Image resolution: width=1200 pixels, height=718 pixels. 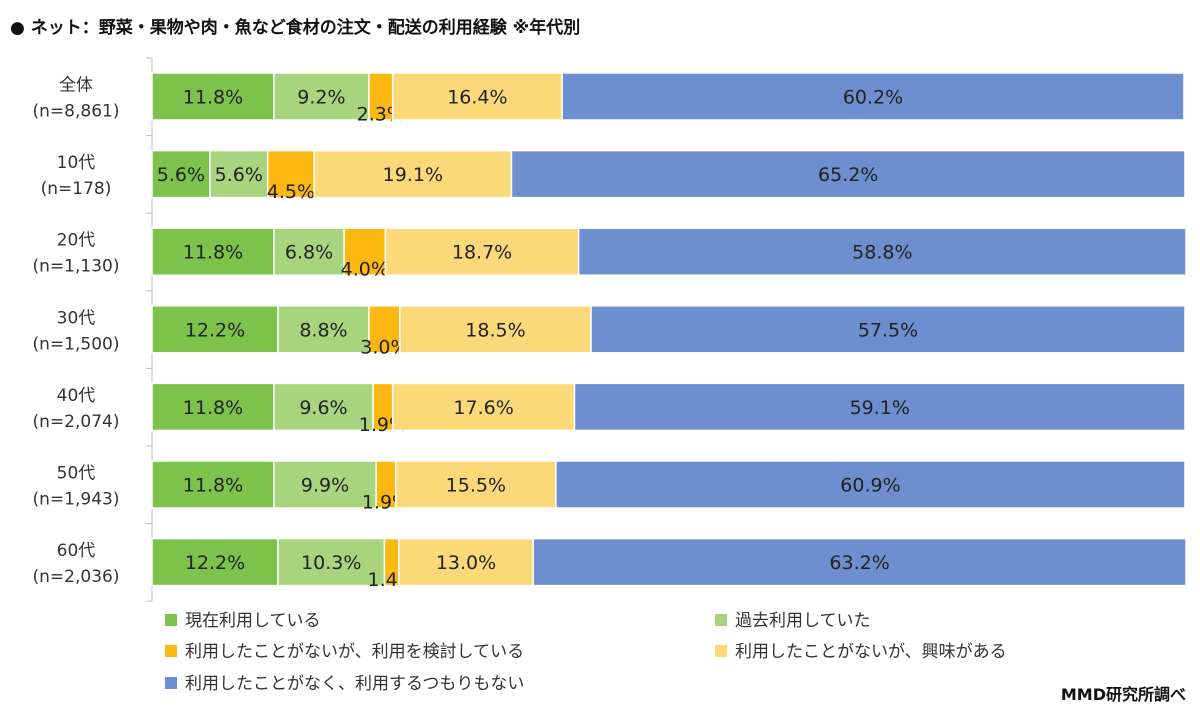 I want to click on data-label: 59.1%, so click(x=880, y=408).